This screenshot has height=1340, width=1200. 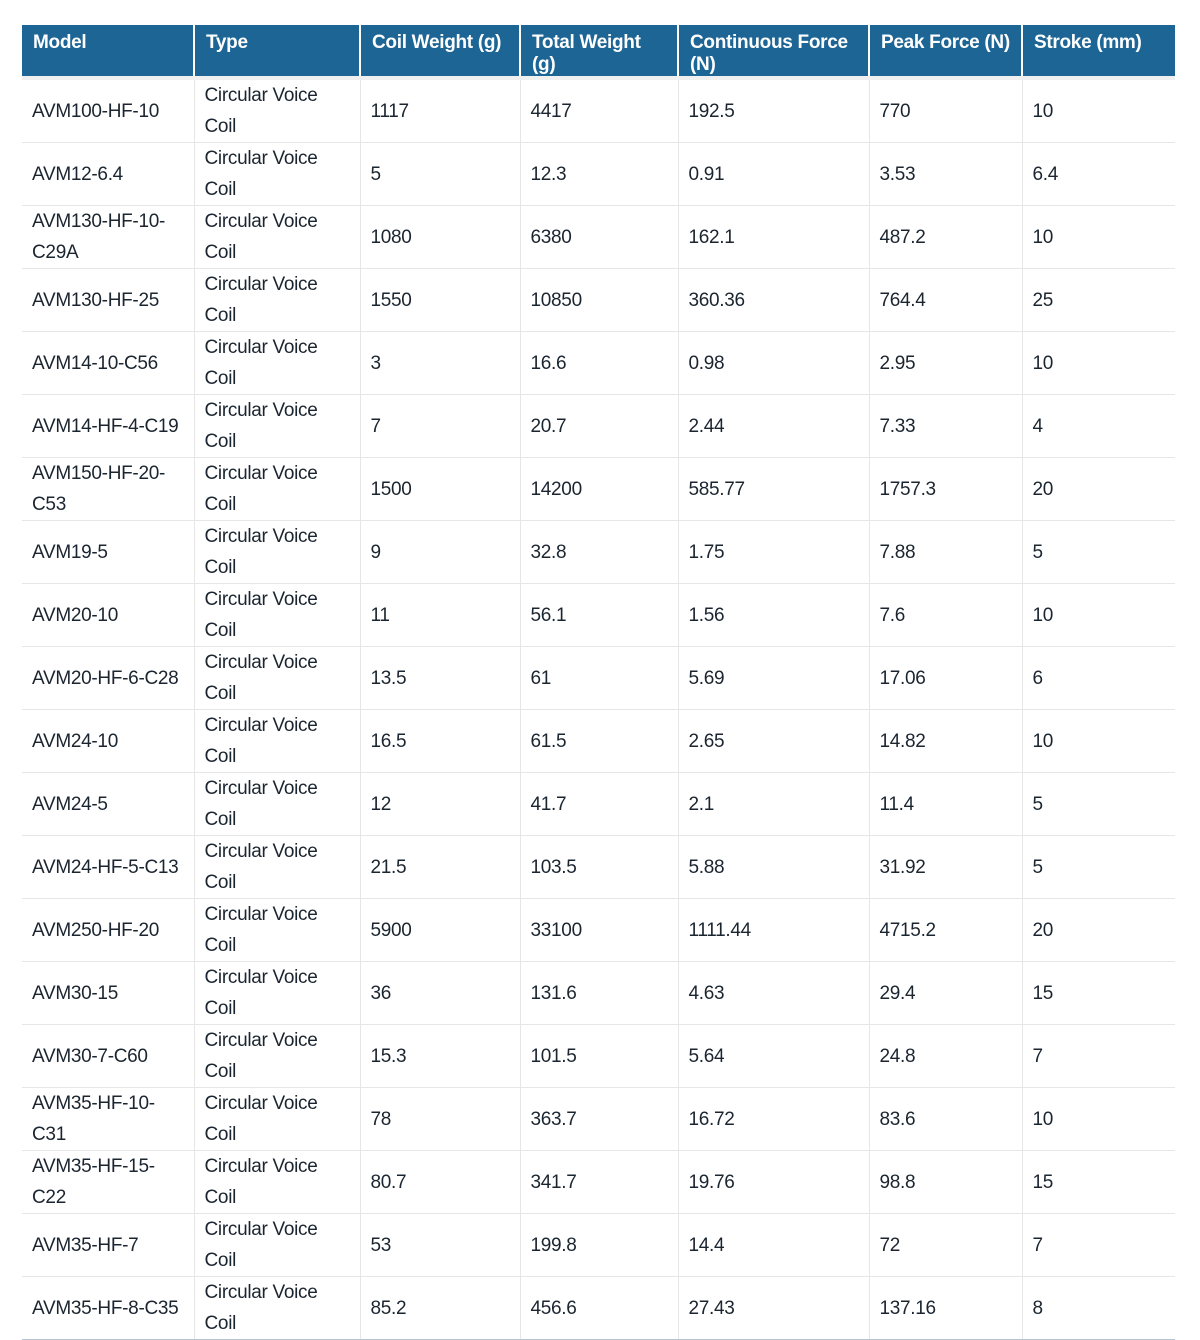 I want to click on continuous-force-cell: 1.75, so click(x=773, y=552).